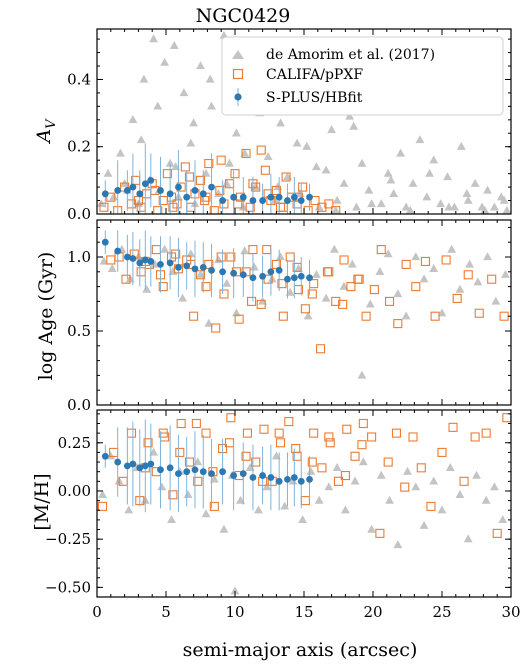 The height and width of the screenshot is (667, 520). I want to click on x-tick-label: 15, so click(303, 612).